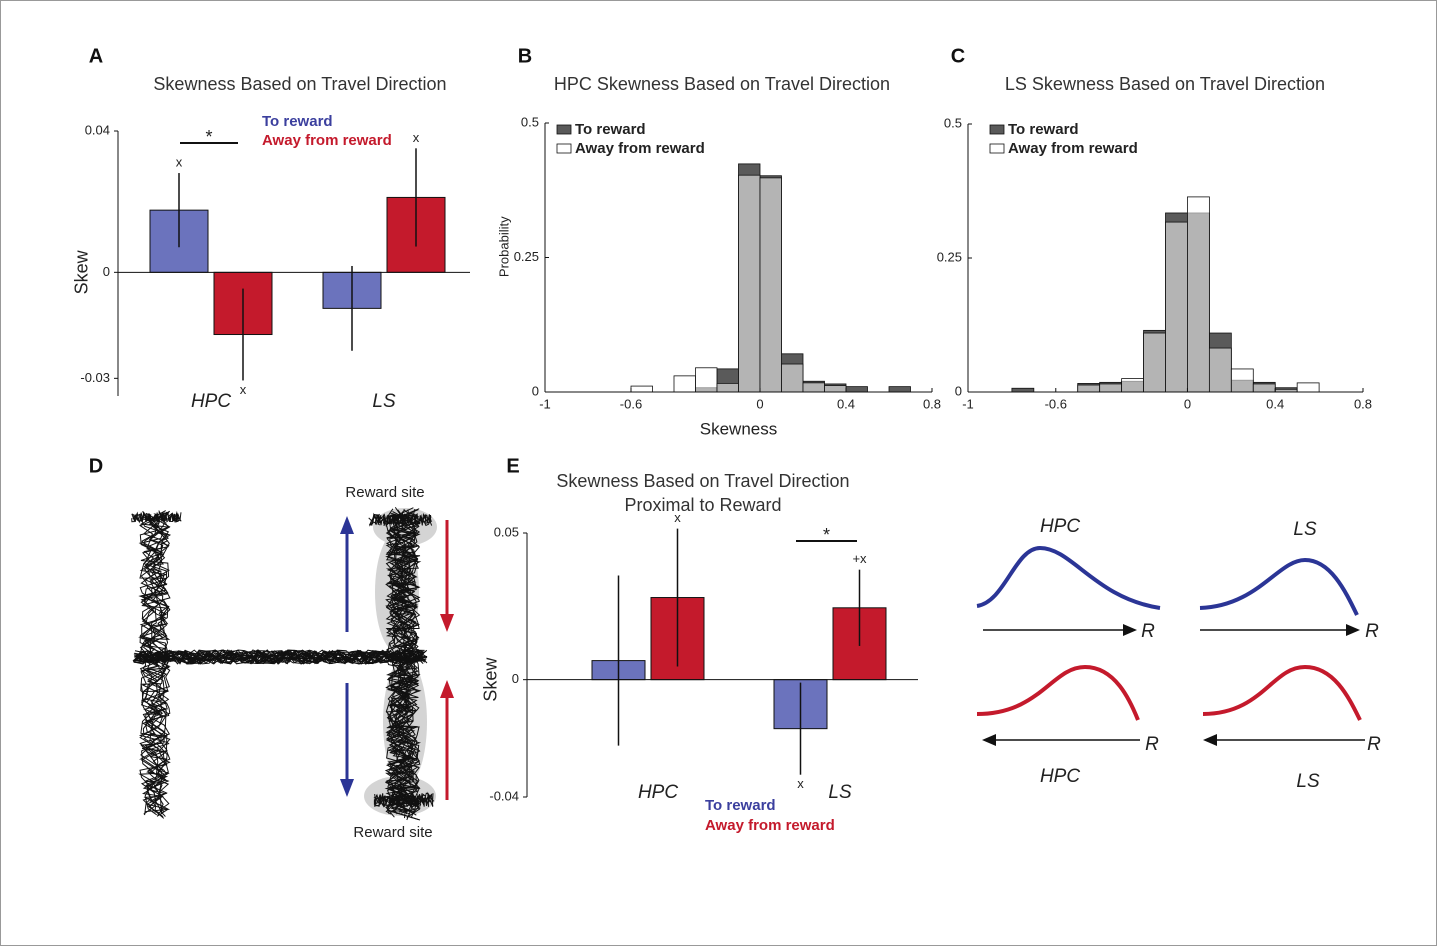 This screenshot has width=1437, height=946. What do you see at coordinates (1170, 645) in the screenshot?
I see `schematic` at bounding box center [1170, 645].